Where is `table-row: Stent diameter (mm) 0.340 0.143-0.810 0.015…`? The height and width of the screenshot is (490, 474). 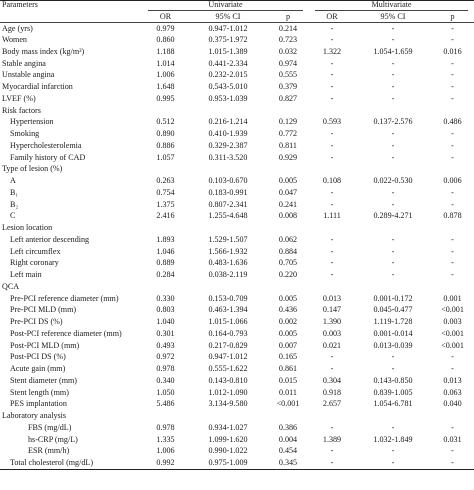 table-row: Stent diameter (mm) 0.340 0.143-0.810 0.015… is located at coordinates (237, 381).